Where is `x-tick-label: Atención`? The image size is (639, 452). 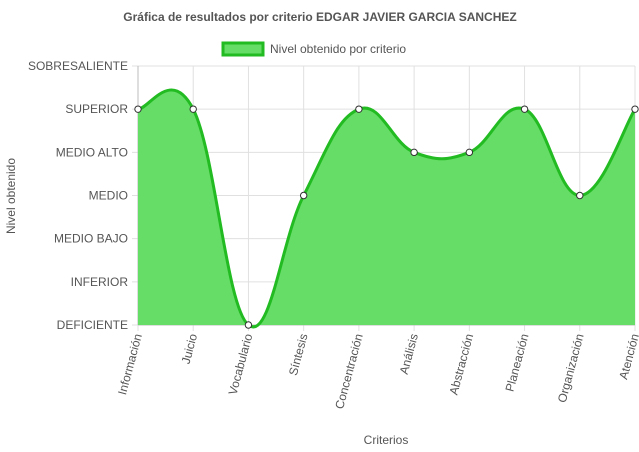
x-tick-label: Atención is located at coordinates (627, 356).